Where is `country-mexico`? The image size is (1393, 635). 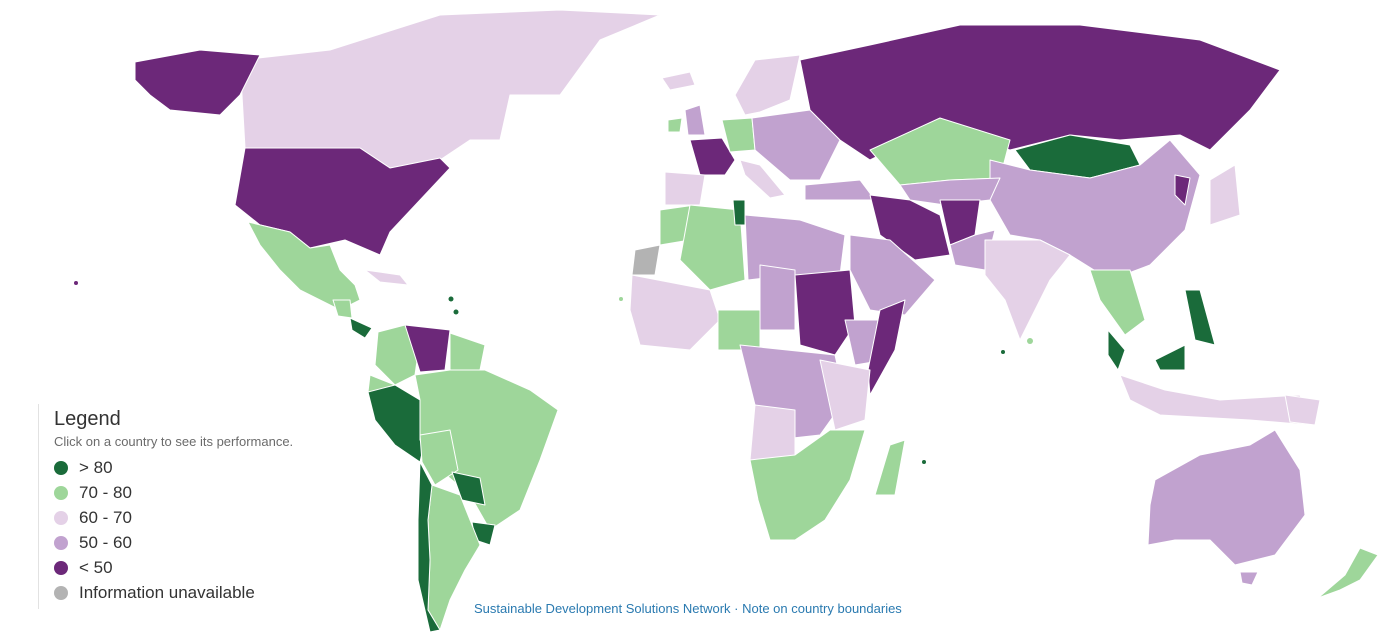
country-mexico is located at coordinates (304, 266).